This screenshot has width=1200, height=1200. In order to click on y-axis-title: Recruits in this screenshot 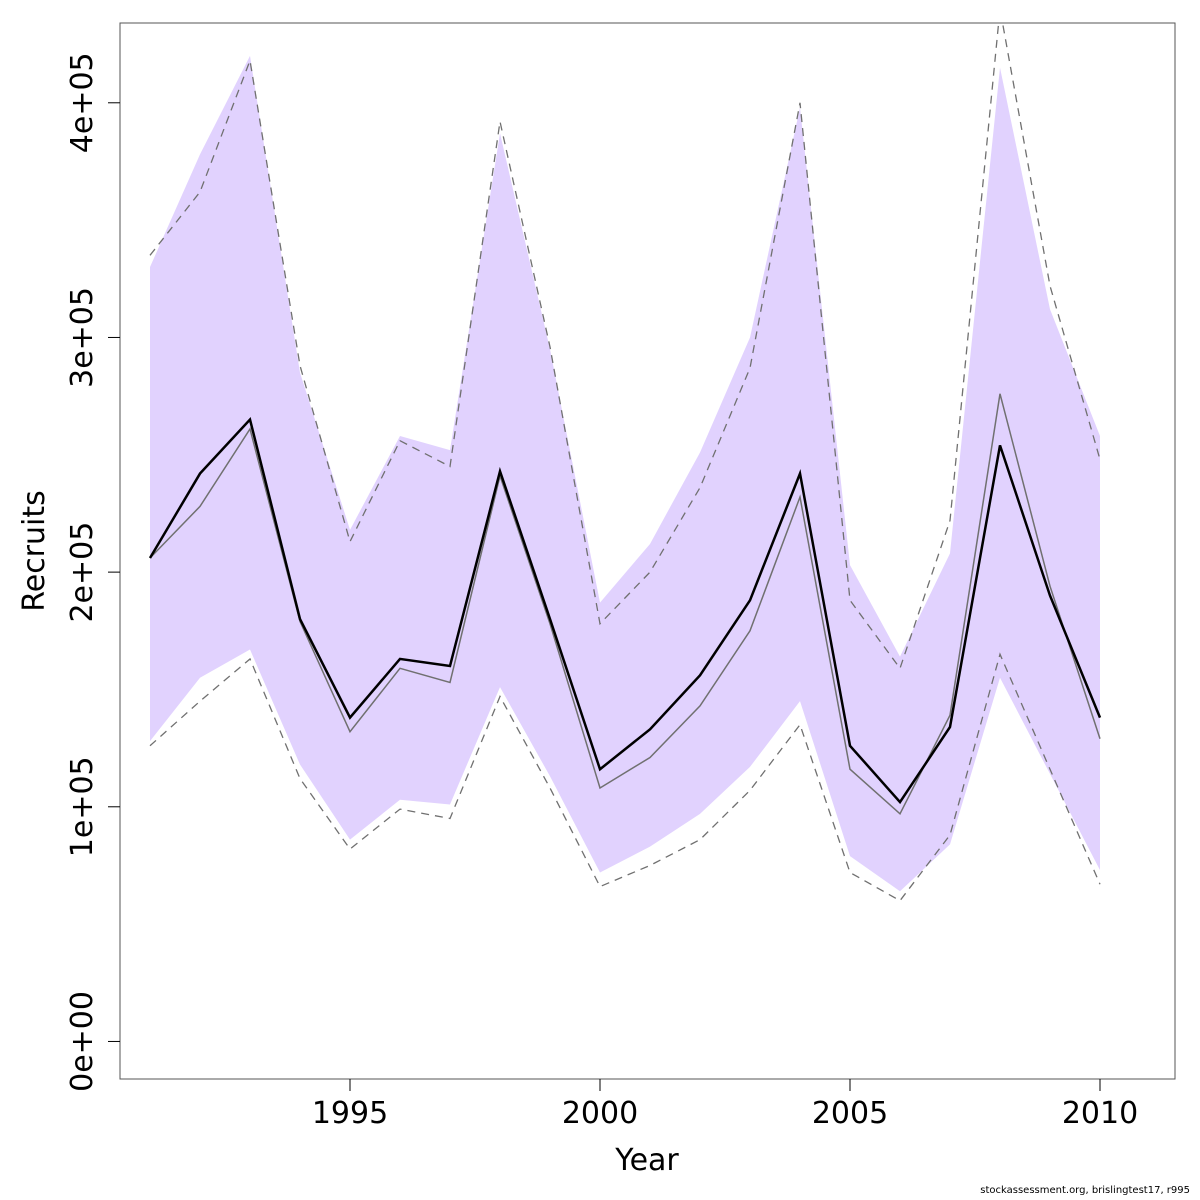, I will do `click(34, 551)`.